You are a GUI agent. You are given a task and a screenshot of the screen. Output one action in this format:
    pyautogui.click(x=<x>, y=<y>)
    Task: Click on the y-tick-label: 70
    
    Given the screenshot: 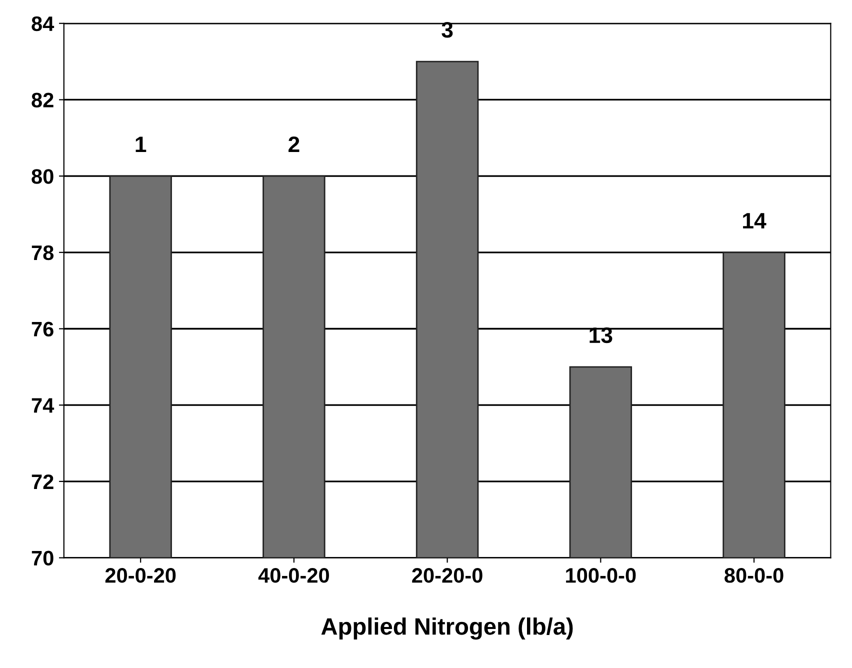 What is the action you would take?
    pyautogui.click(x=43, y=558)
    